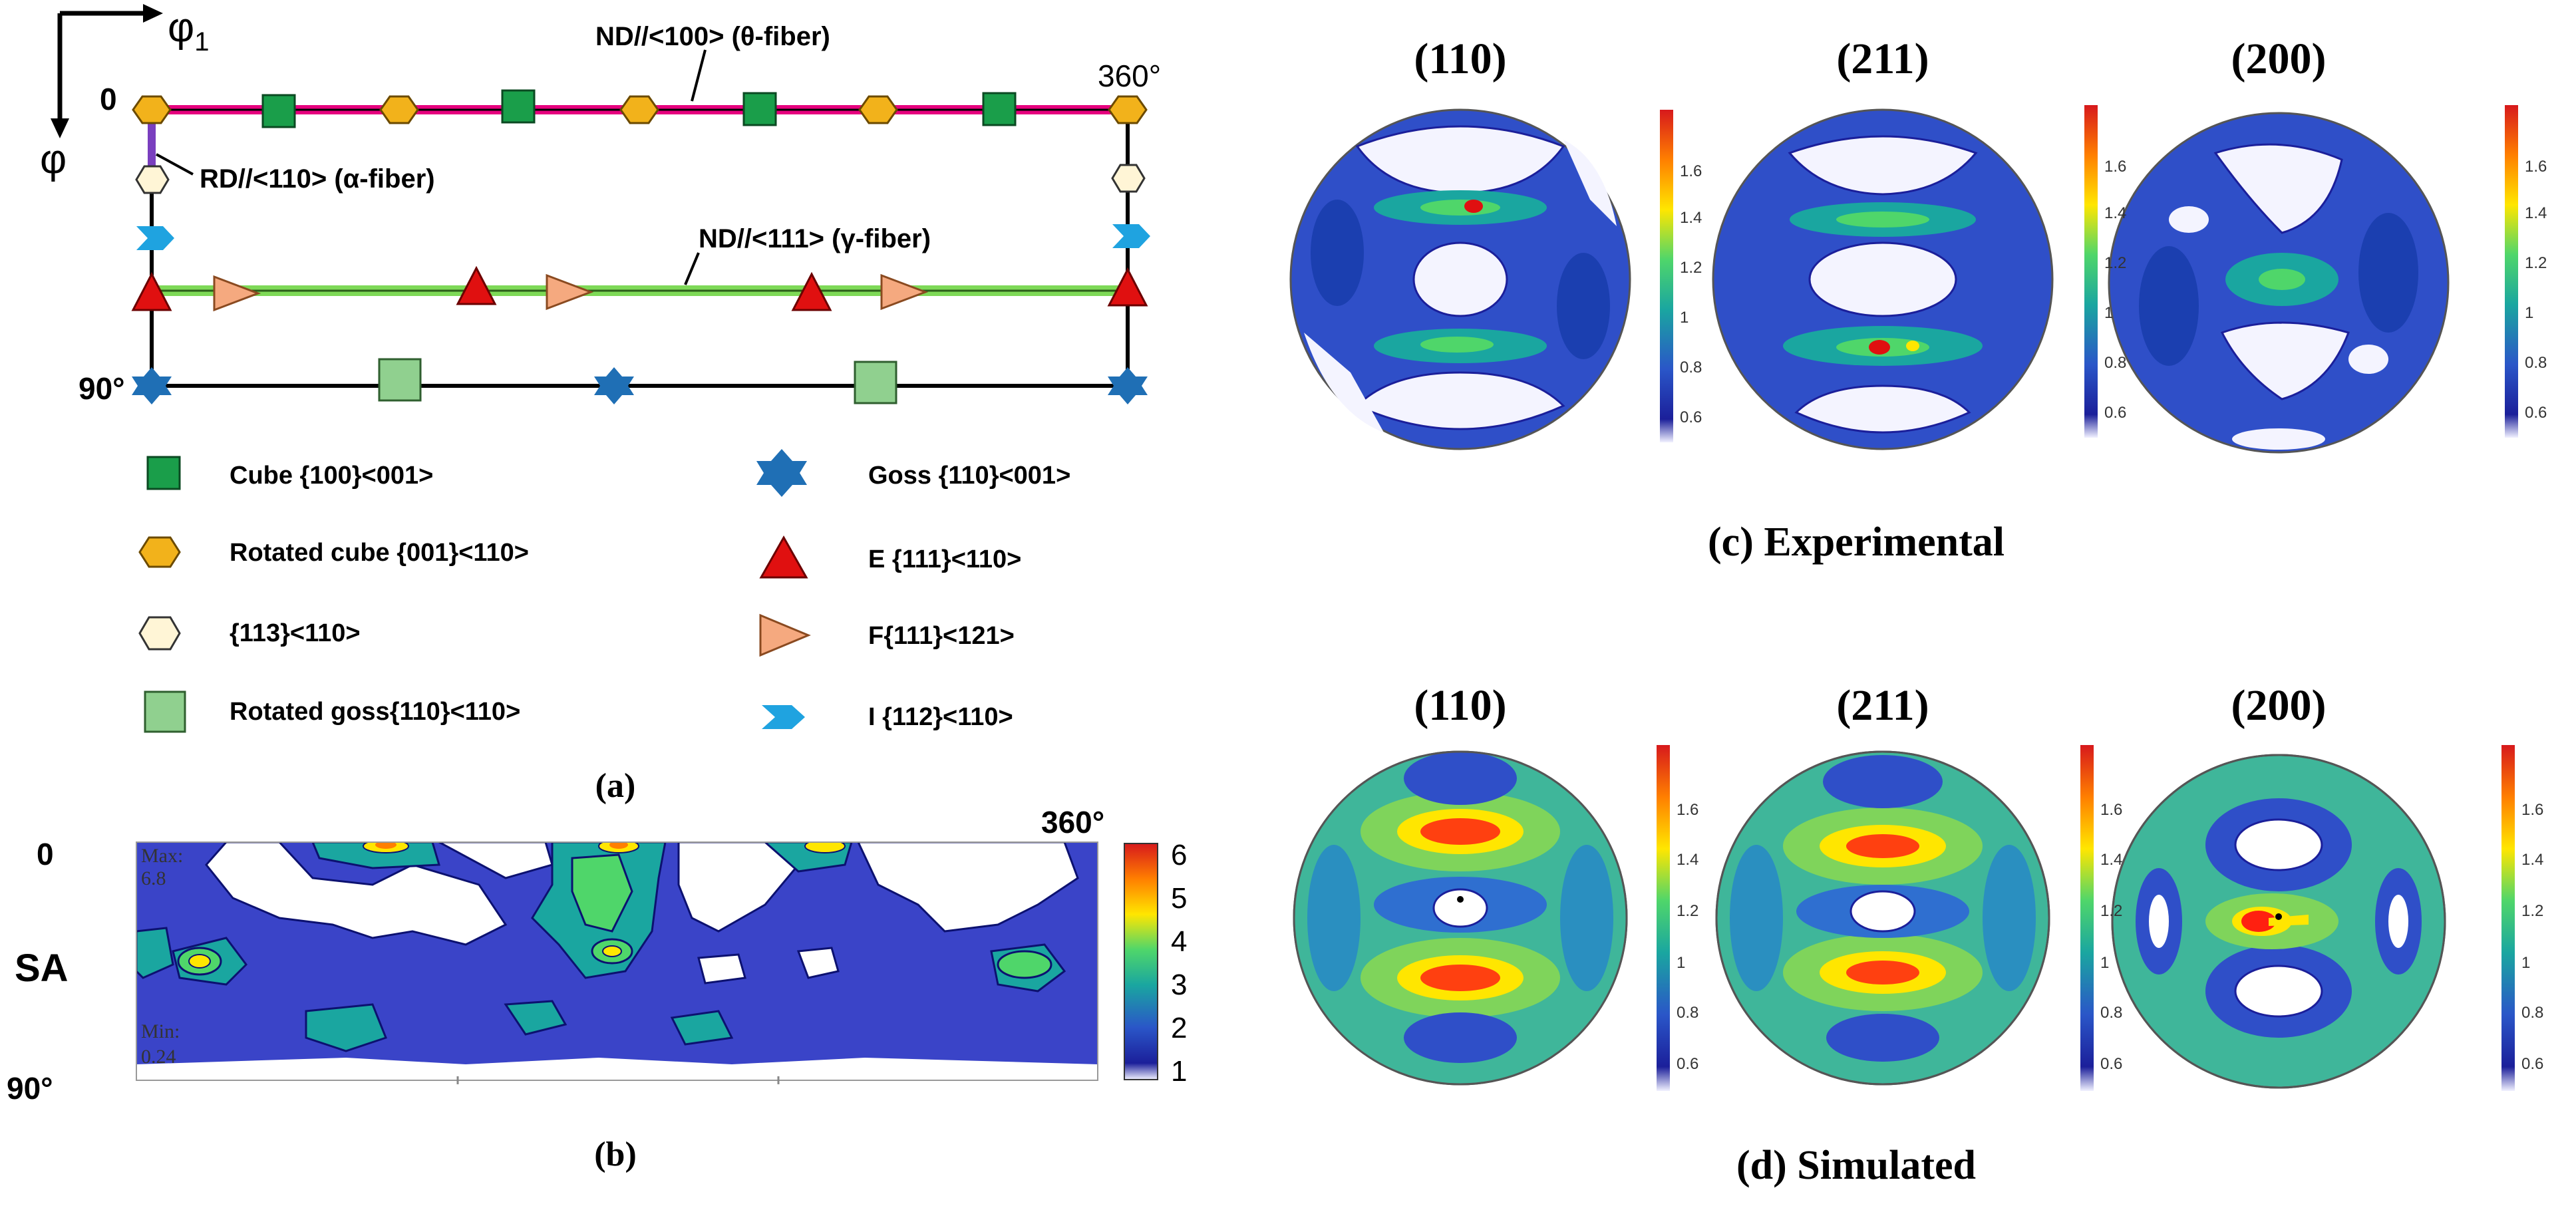 Image resolution: width=2576 pixels, height=1212 pixels. Describe the element at coordinates (331, 476) in the screenshot. I see `legend-label: Cube {100}<001>` at that location.